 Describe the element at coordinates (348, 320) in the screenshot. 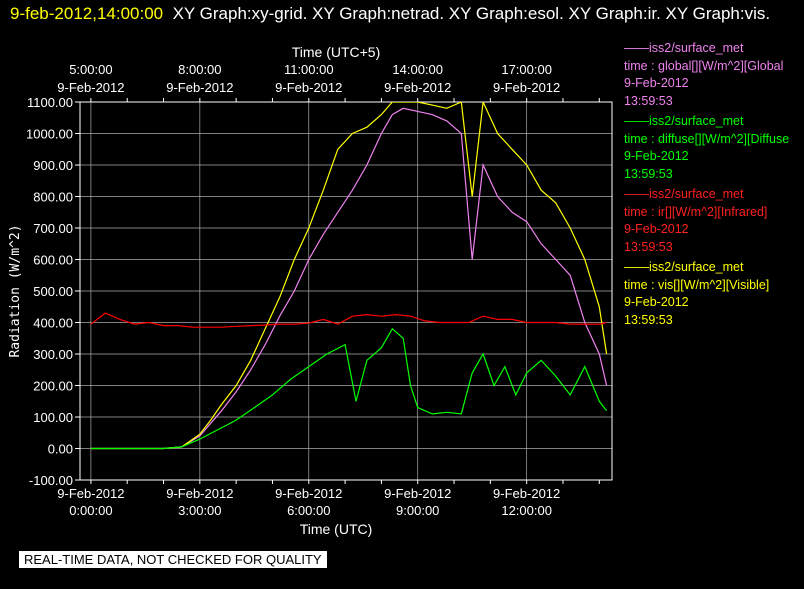

I see `series-line-ir` at that location.